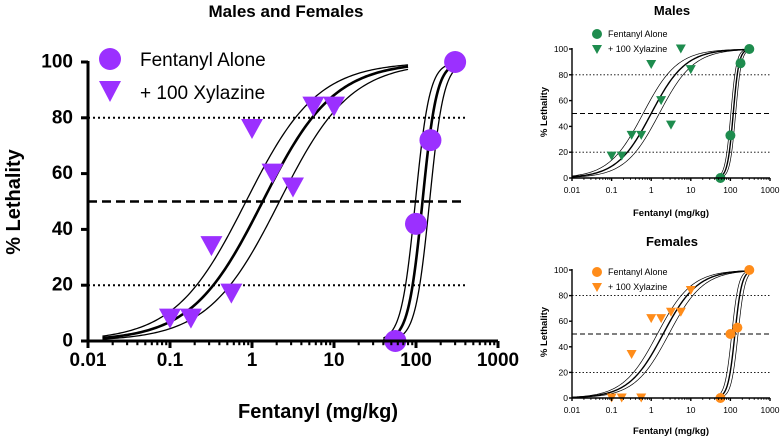 This screenshot has width=782, height=436. What do you see at coordinates (597, 34) in the screenshot?
I see `males-legend-circle-marker` at bounding box center [597, 34].